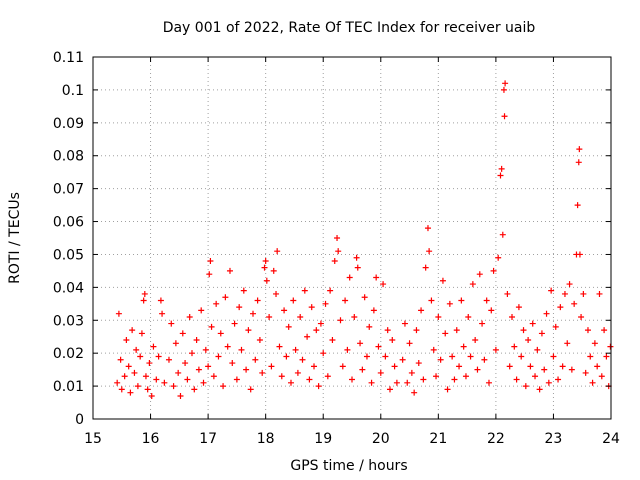  Describe the element at coordinates (68, 157) in the screenshot. I see `y-tick-label: 0.08` at that location.